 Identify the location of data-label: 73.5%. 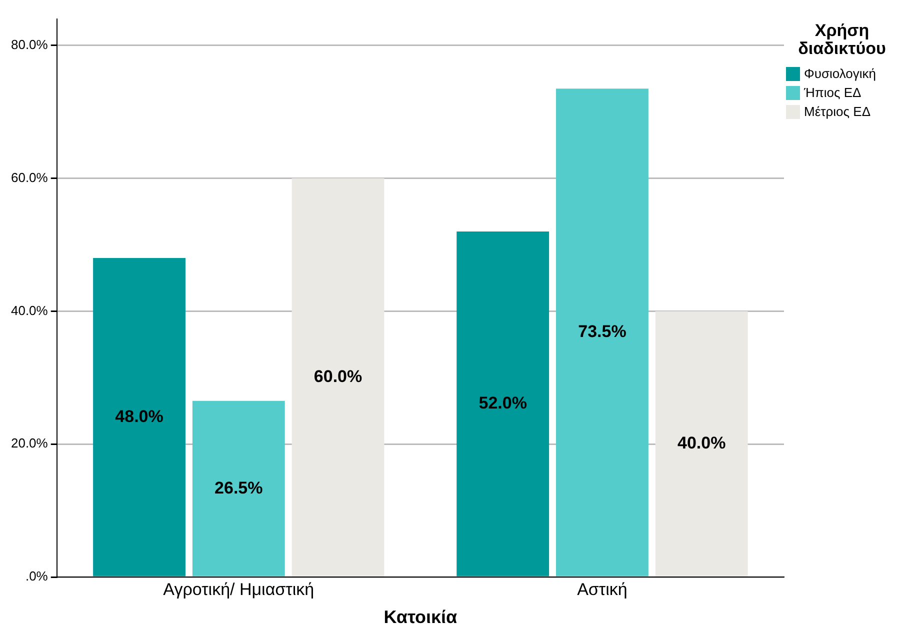
(602, 332).